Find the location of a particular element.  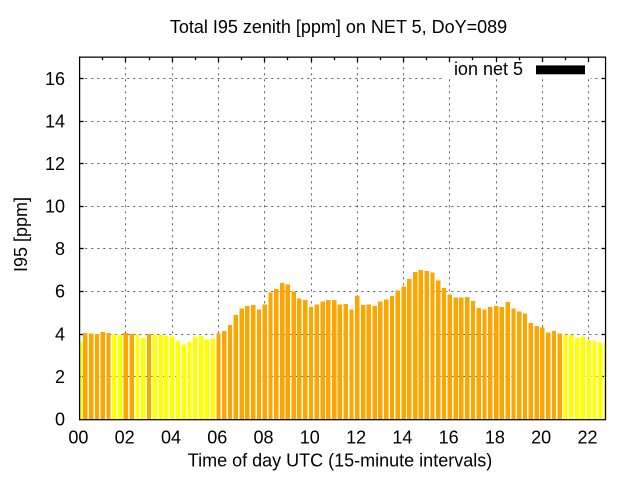

svg-text: 06 is located at coordinates (217, 438).